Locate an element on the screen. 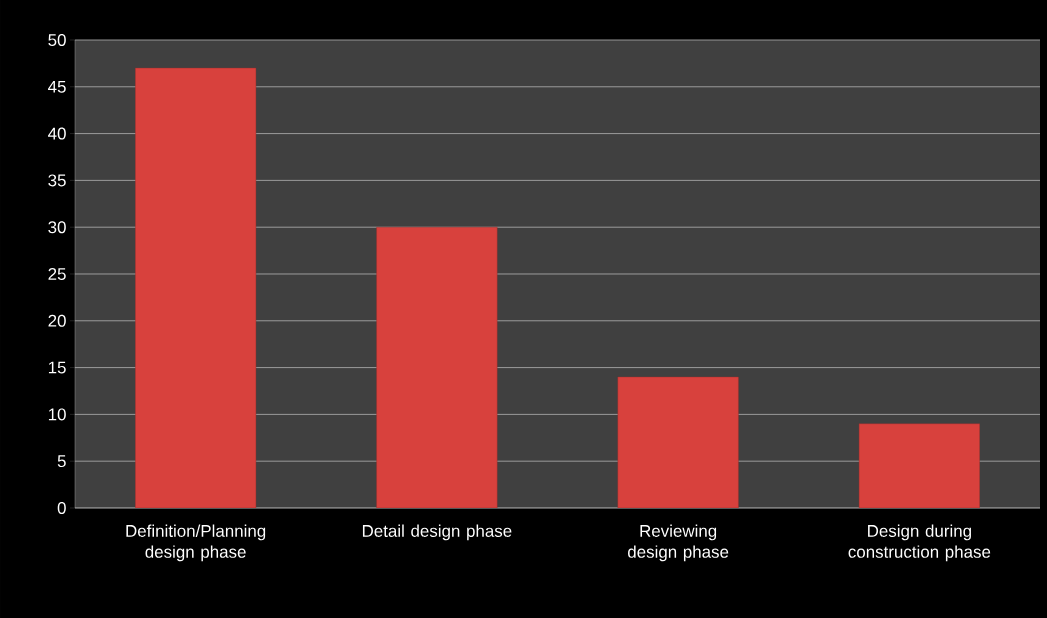 Image resolution: width=1047 pixels, height=618 pixels. y-tick-label: 30 is located at coordinates (57, 227).